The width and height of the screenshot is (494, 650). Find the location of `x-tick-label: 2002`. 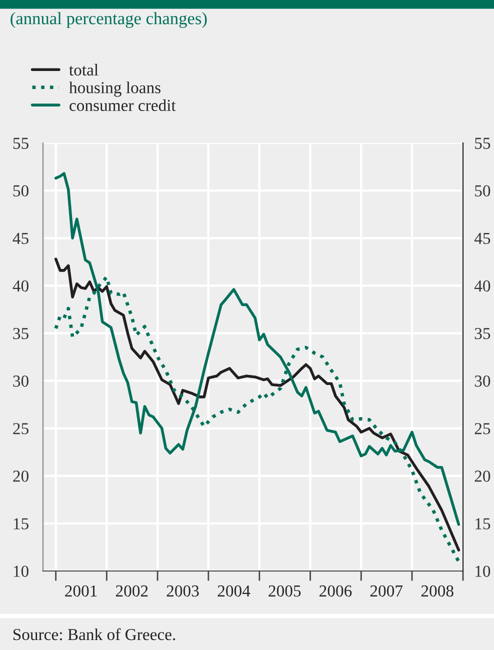

x-tick-label: 2002 is located at coordinates (132, 591).